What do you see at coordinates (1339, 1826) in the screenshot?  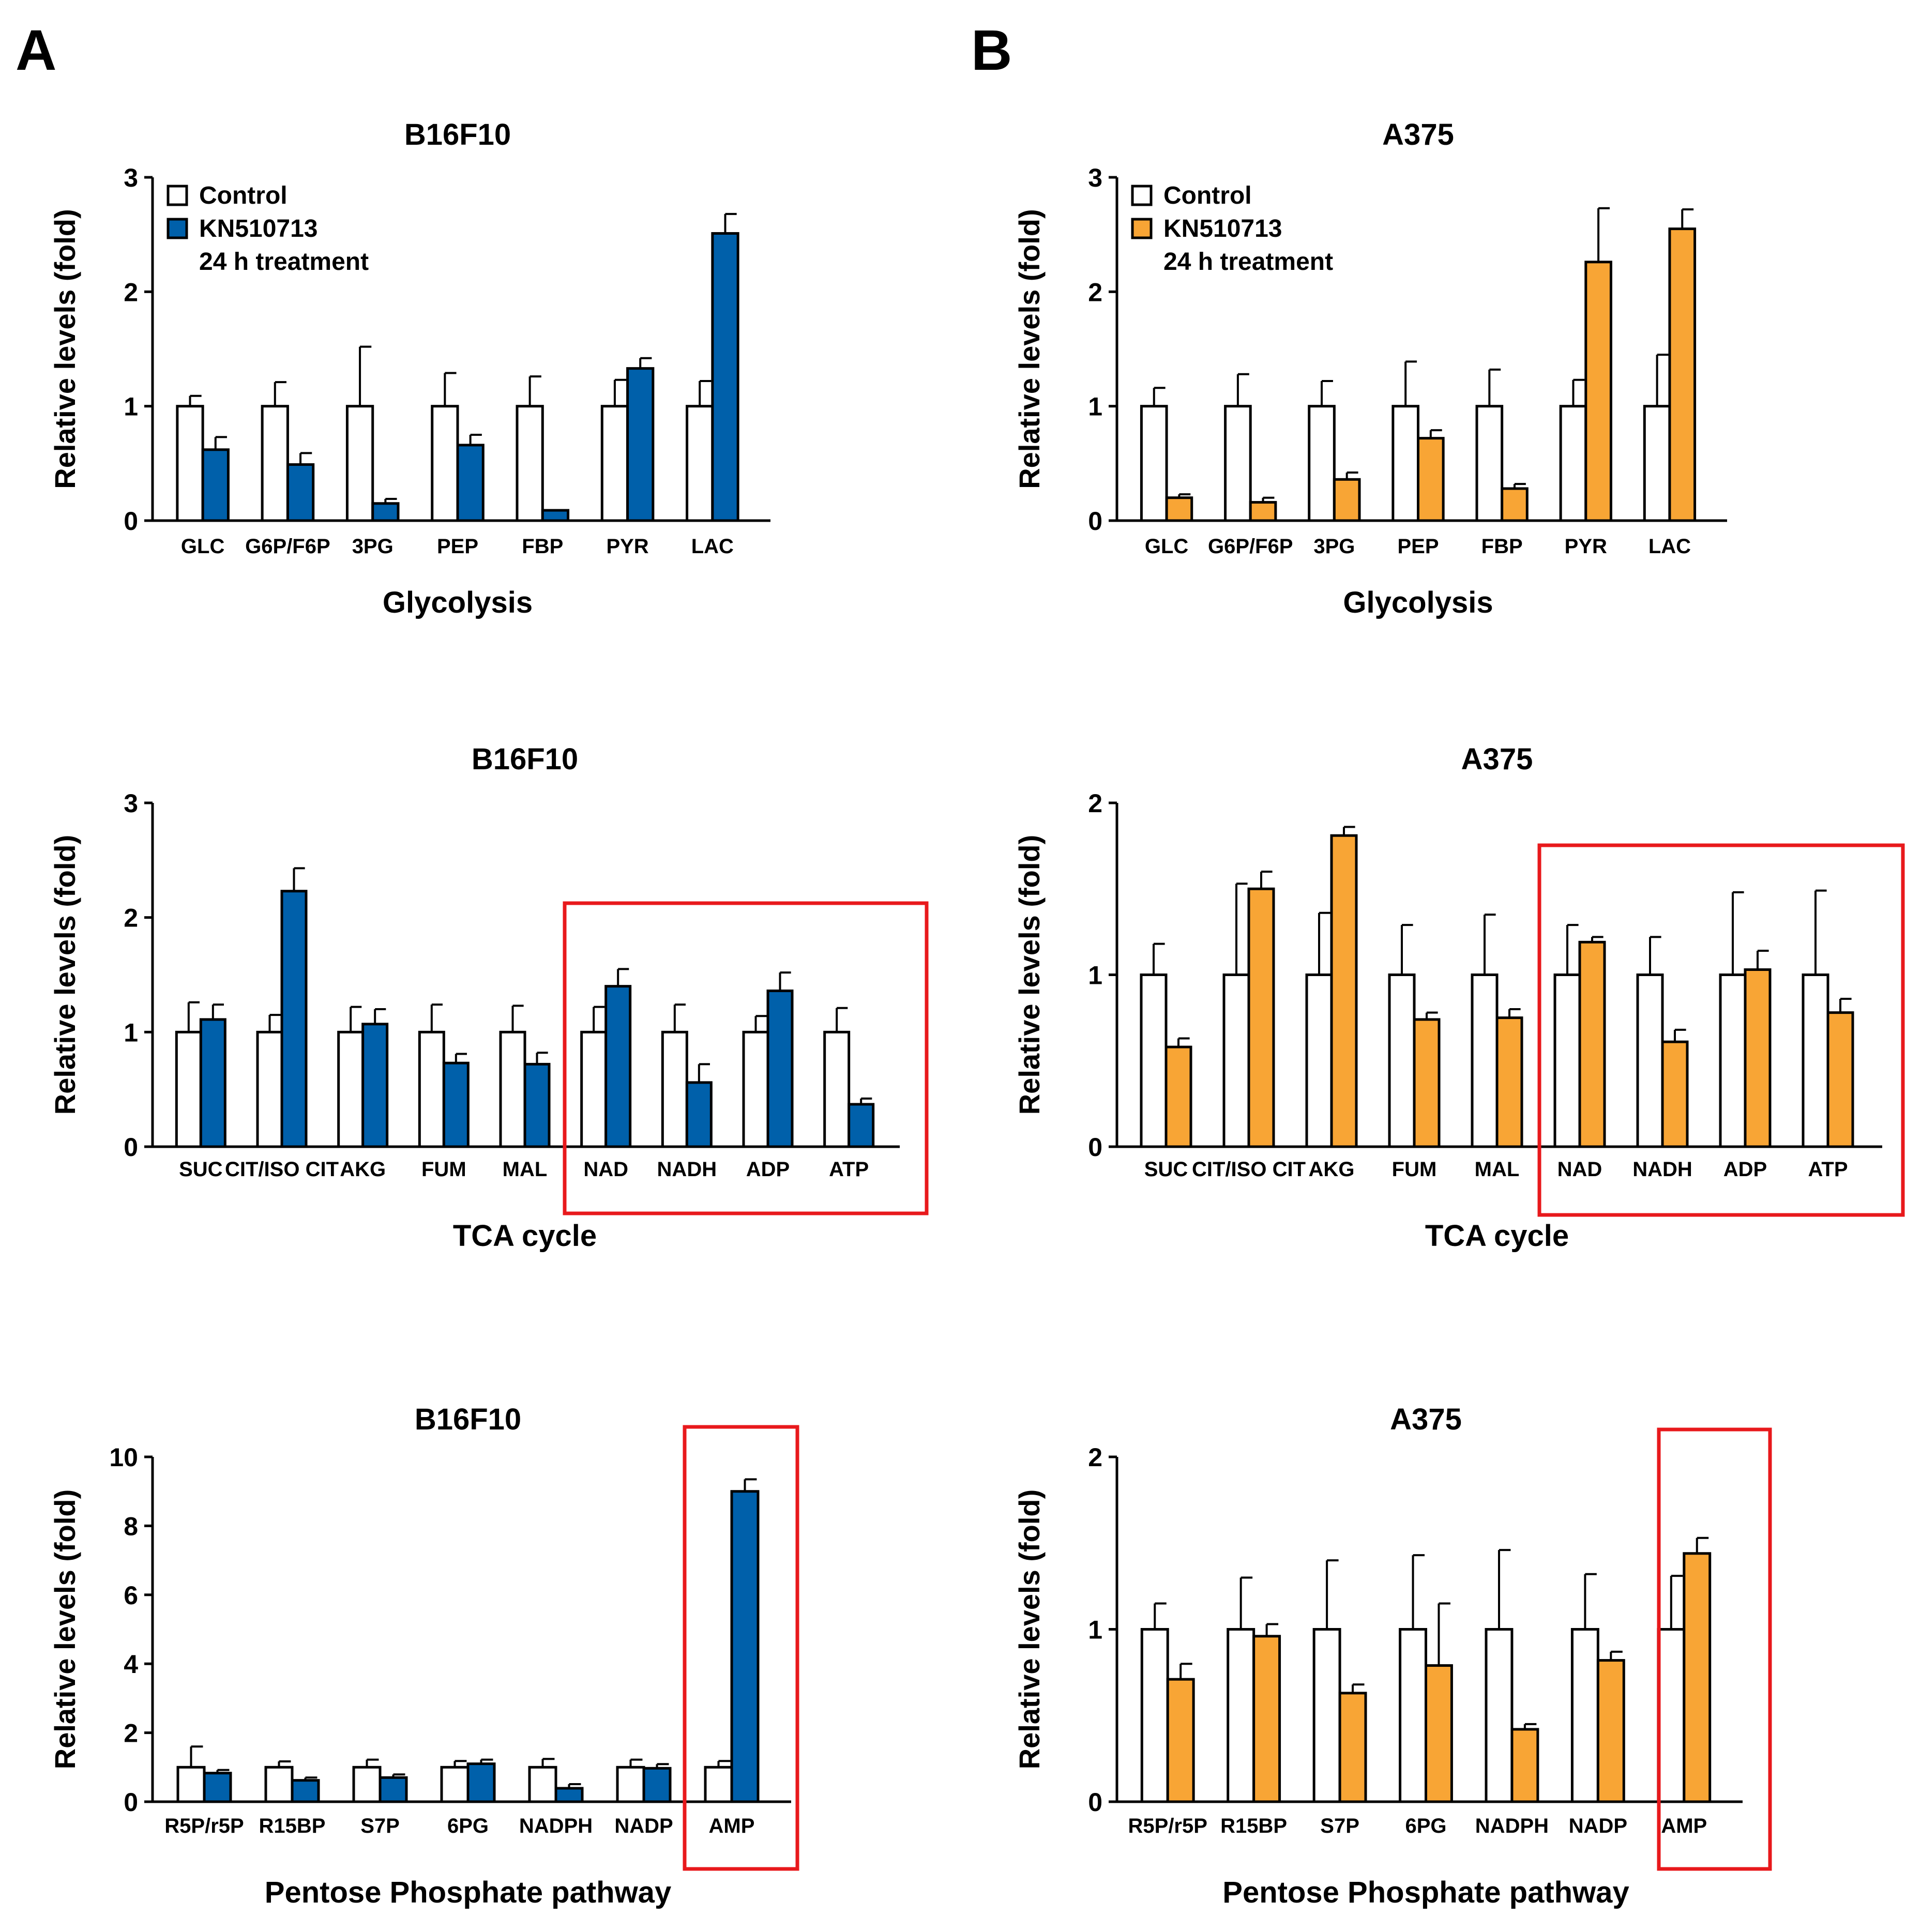 I see `x-tick-label: S7P` at bounding box center [1339, 1826].